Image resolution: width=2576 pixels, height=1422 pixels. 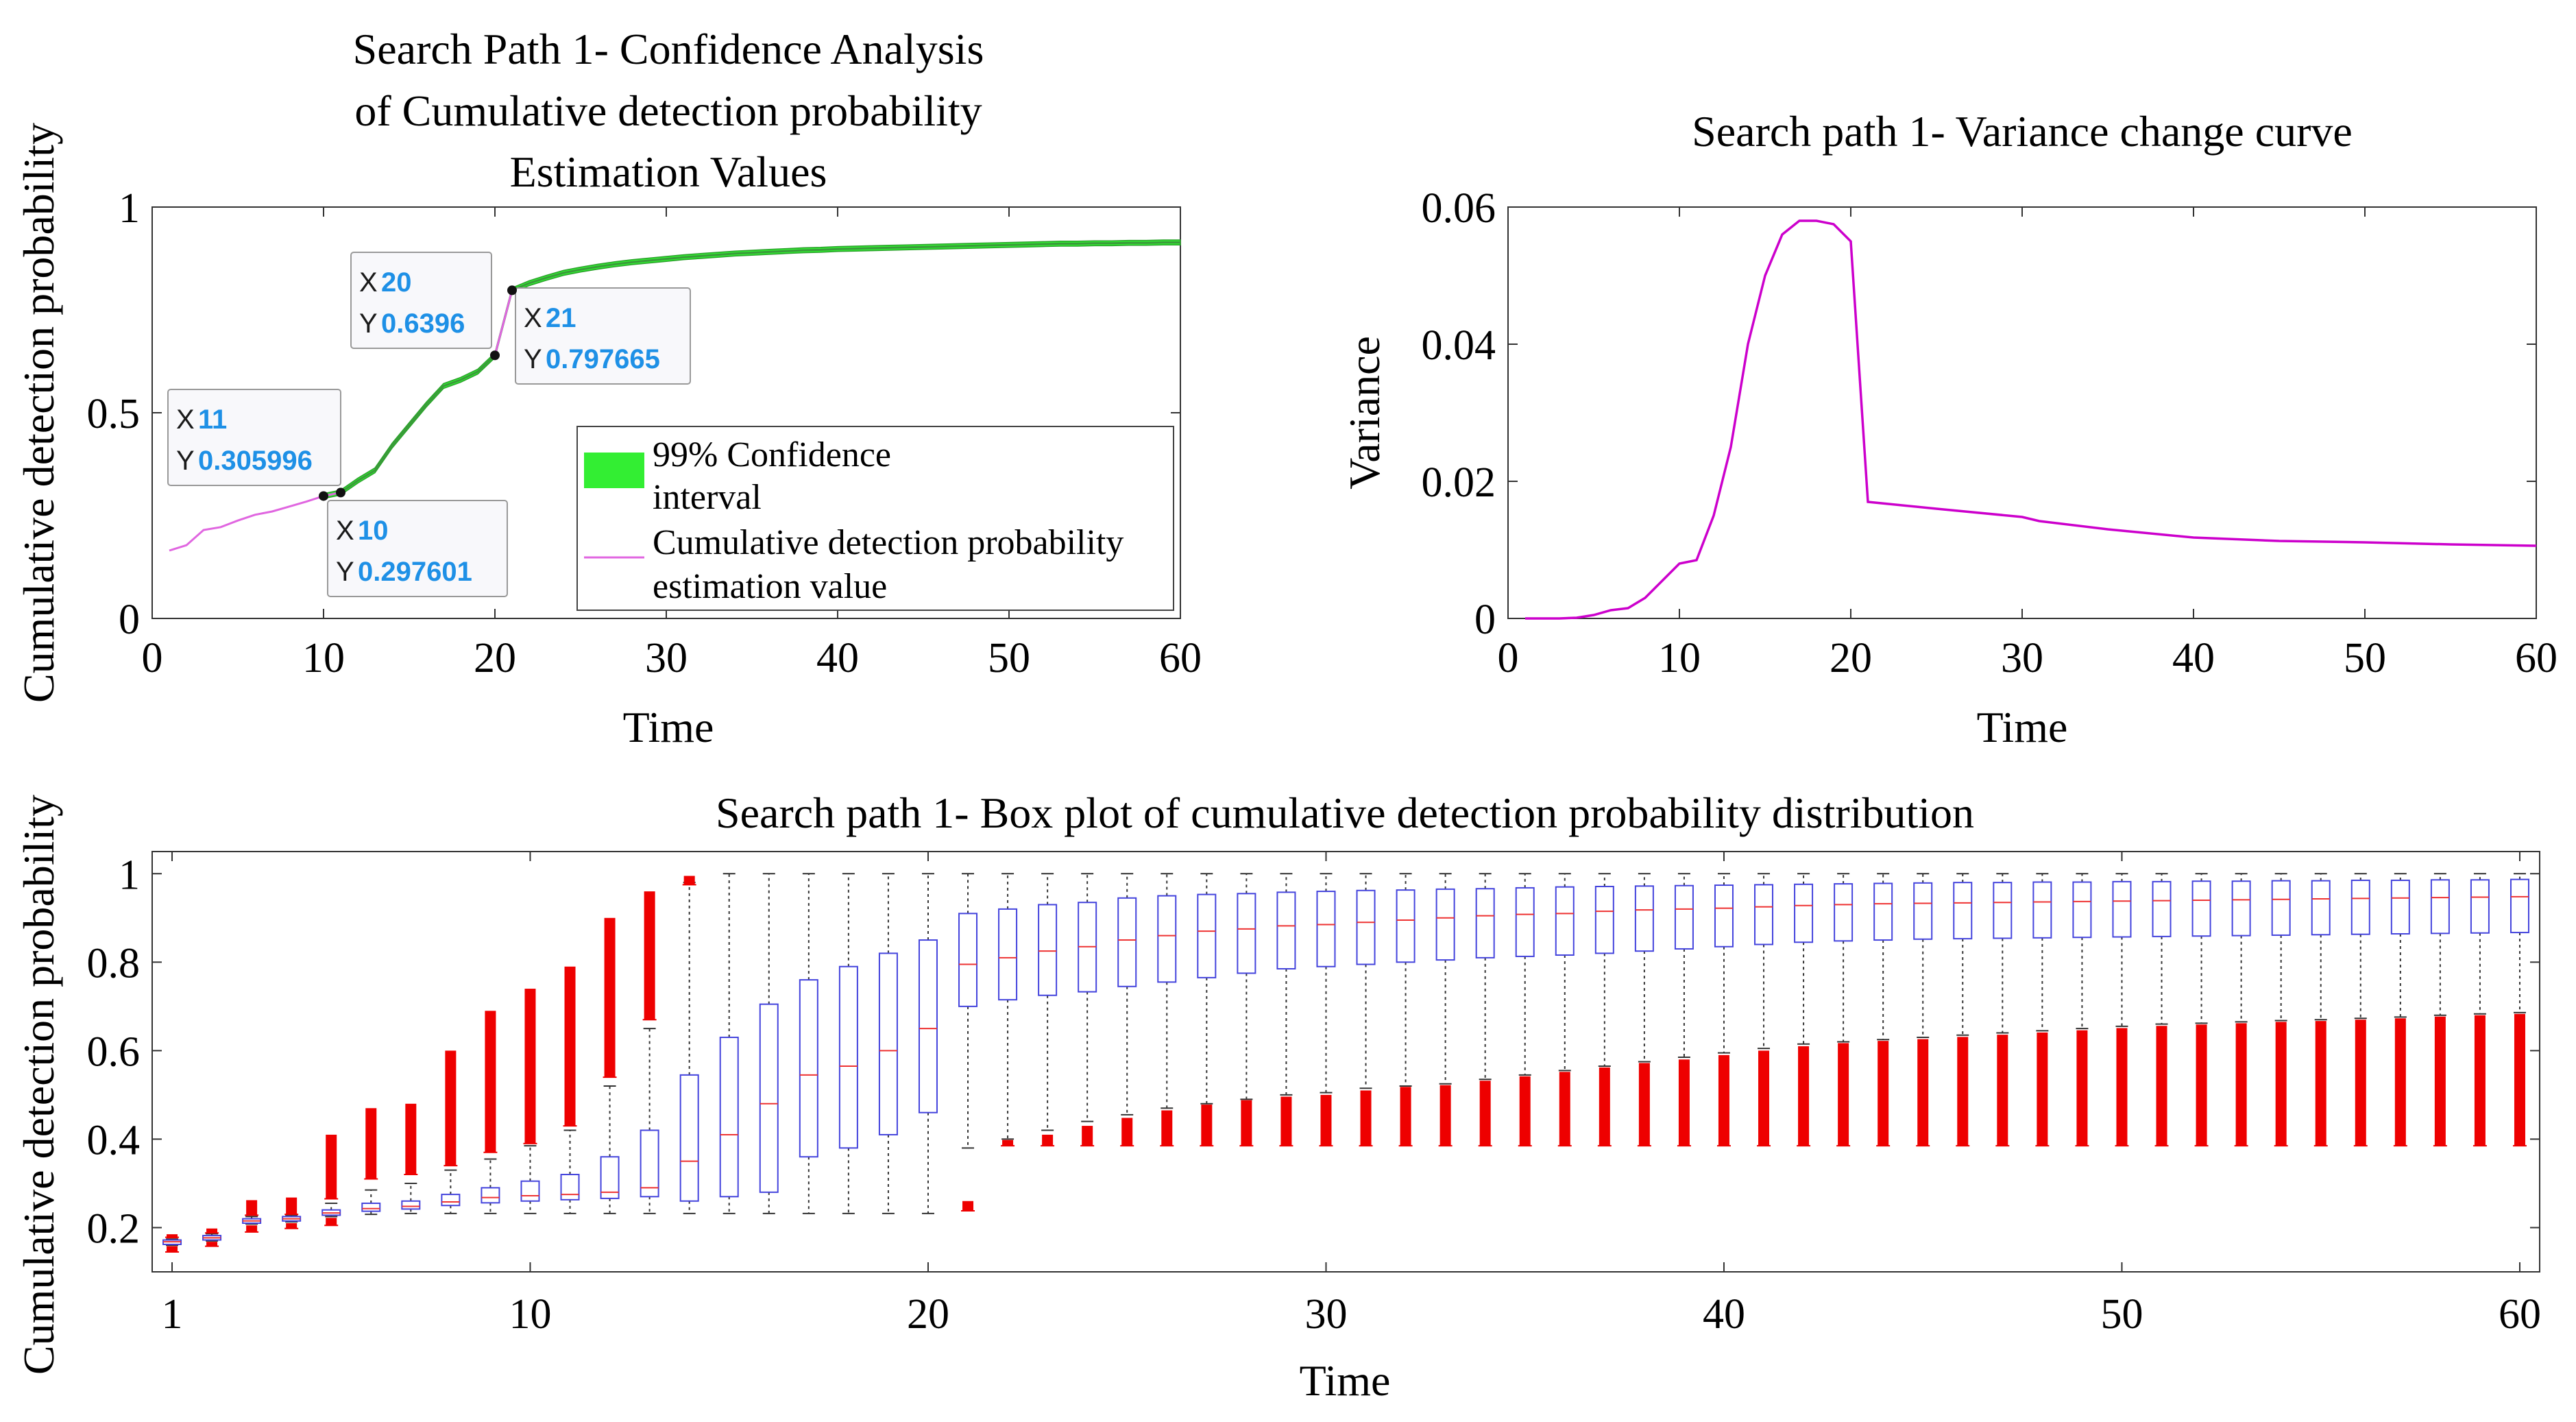 I want to click on chart2-title: Search path 1- Variance change curve, so click(x=2022, y=131).